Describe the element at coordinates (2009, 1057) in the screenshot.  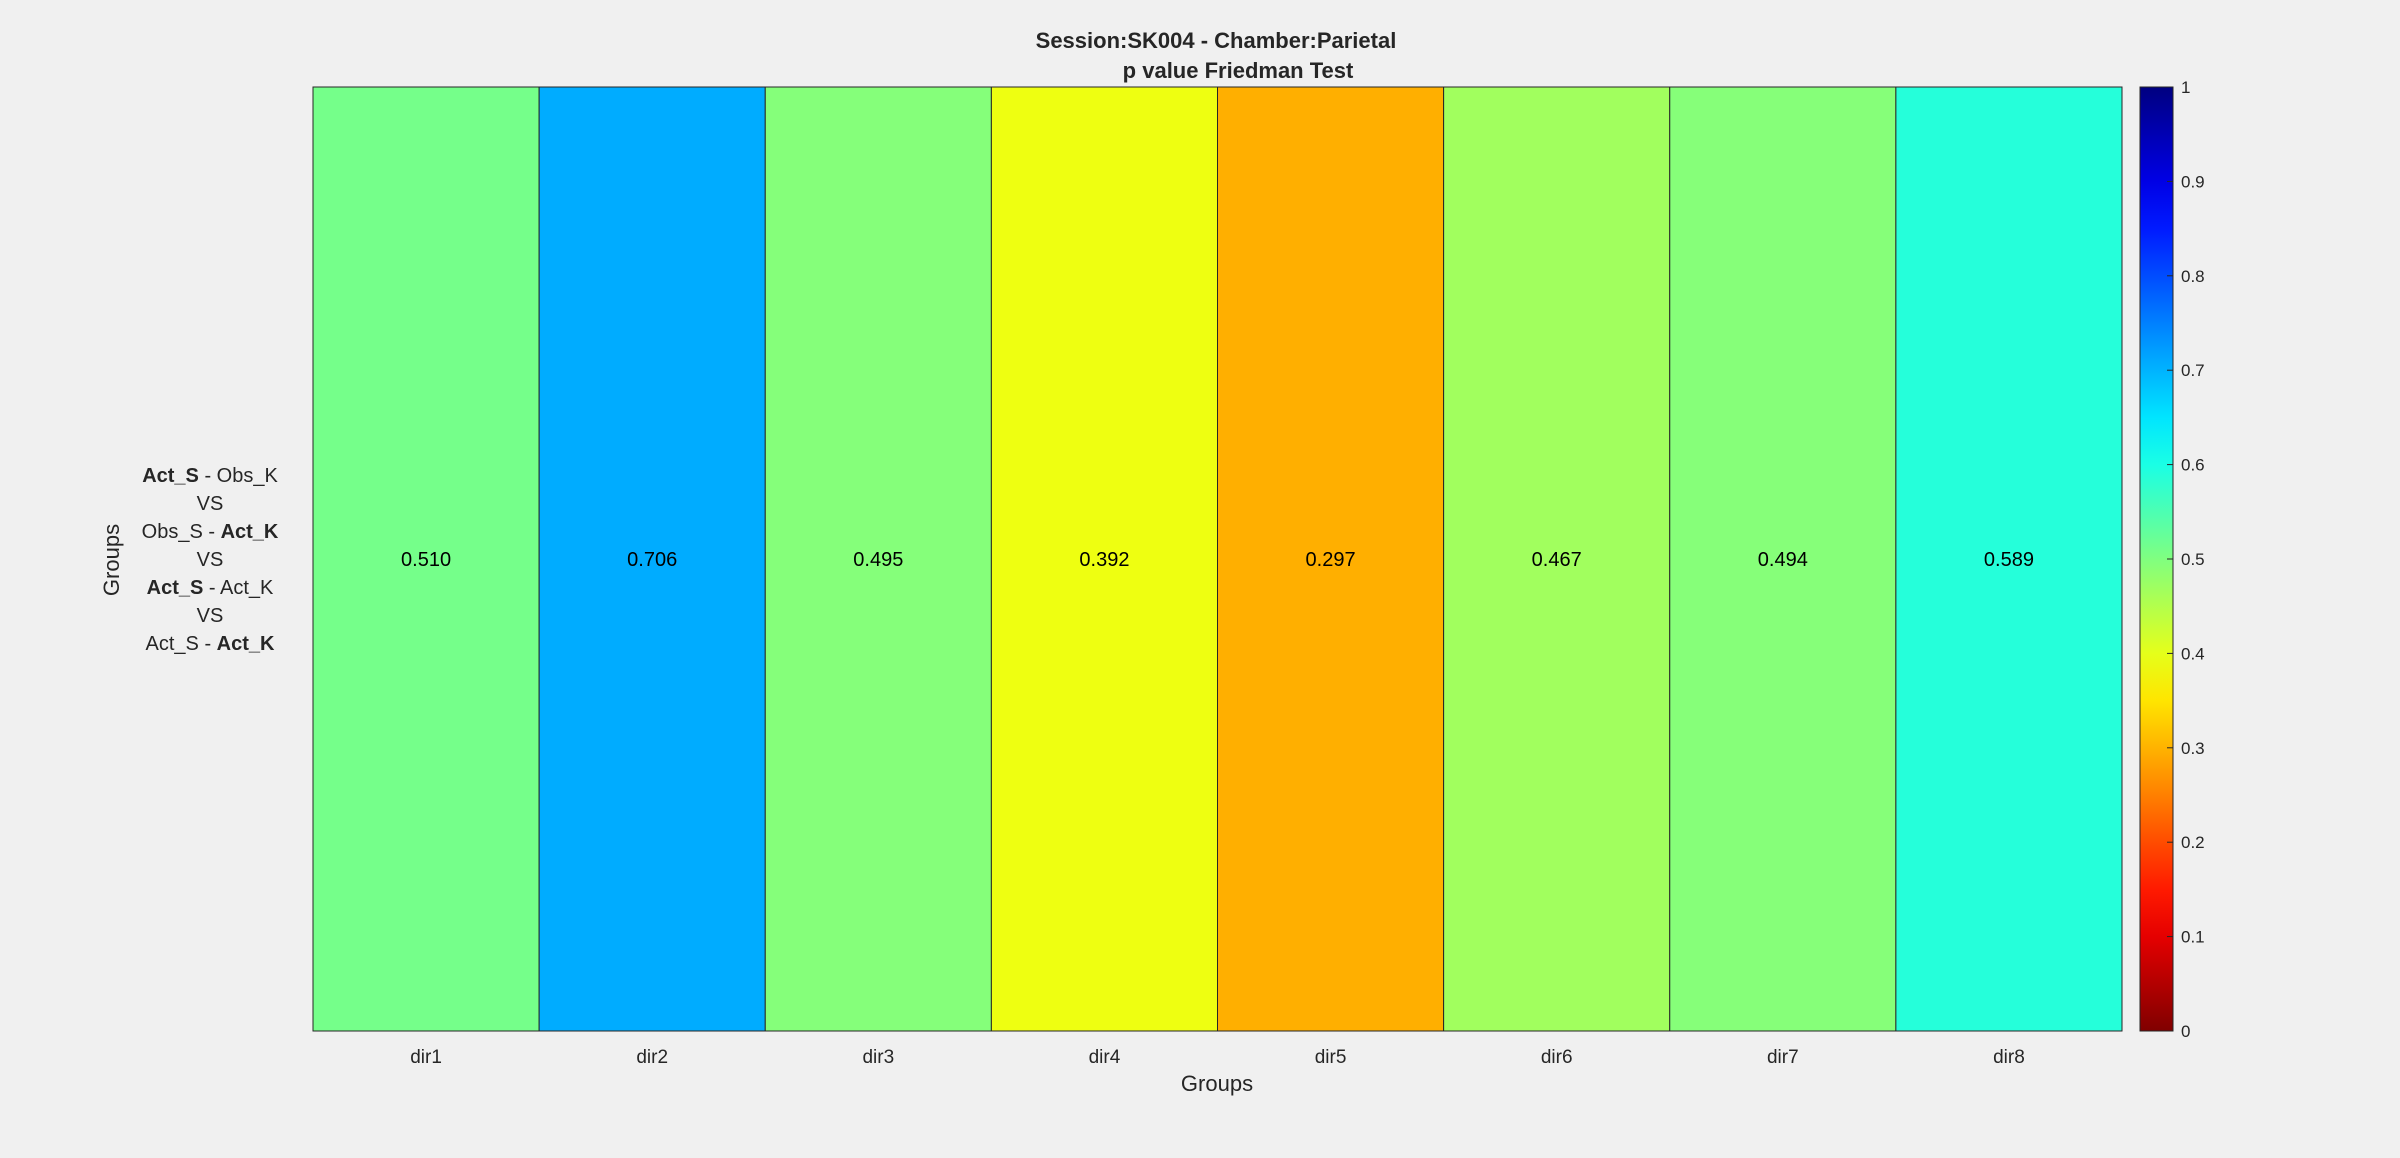
I see `x-tick-label-dir8: dir8` at that location.